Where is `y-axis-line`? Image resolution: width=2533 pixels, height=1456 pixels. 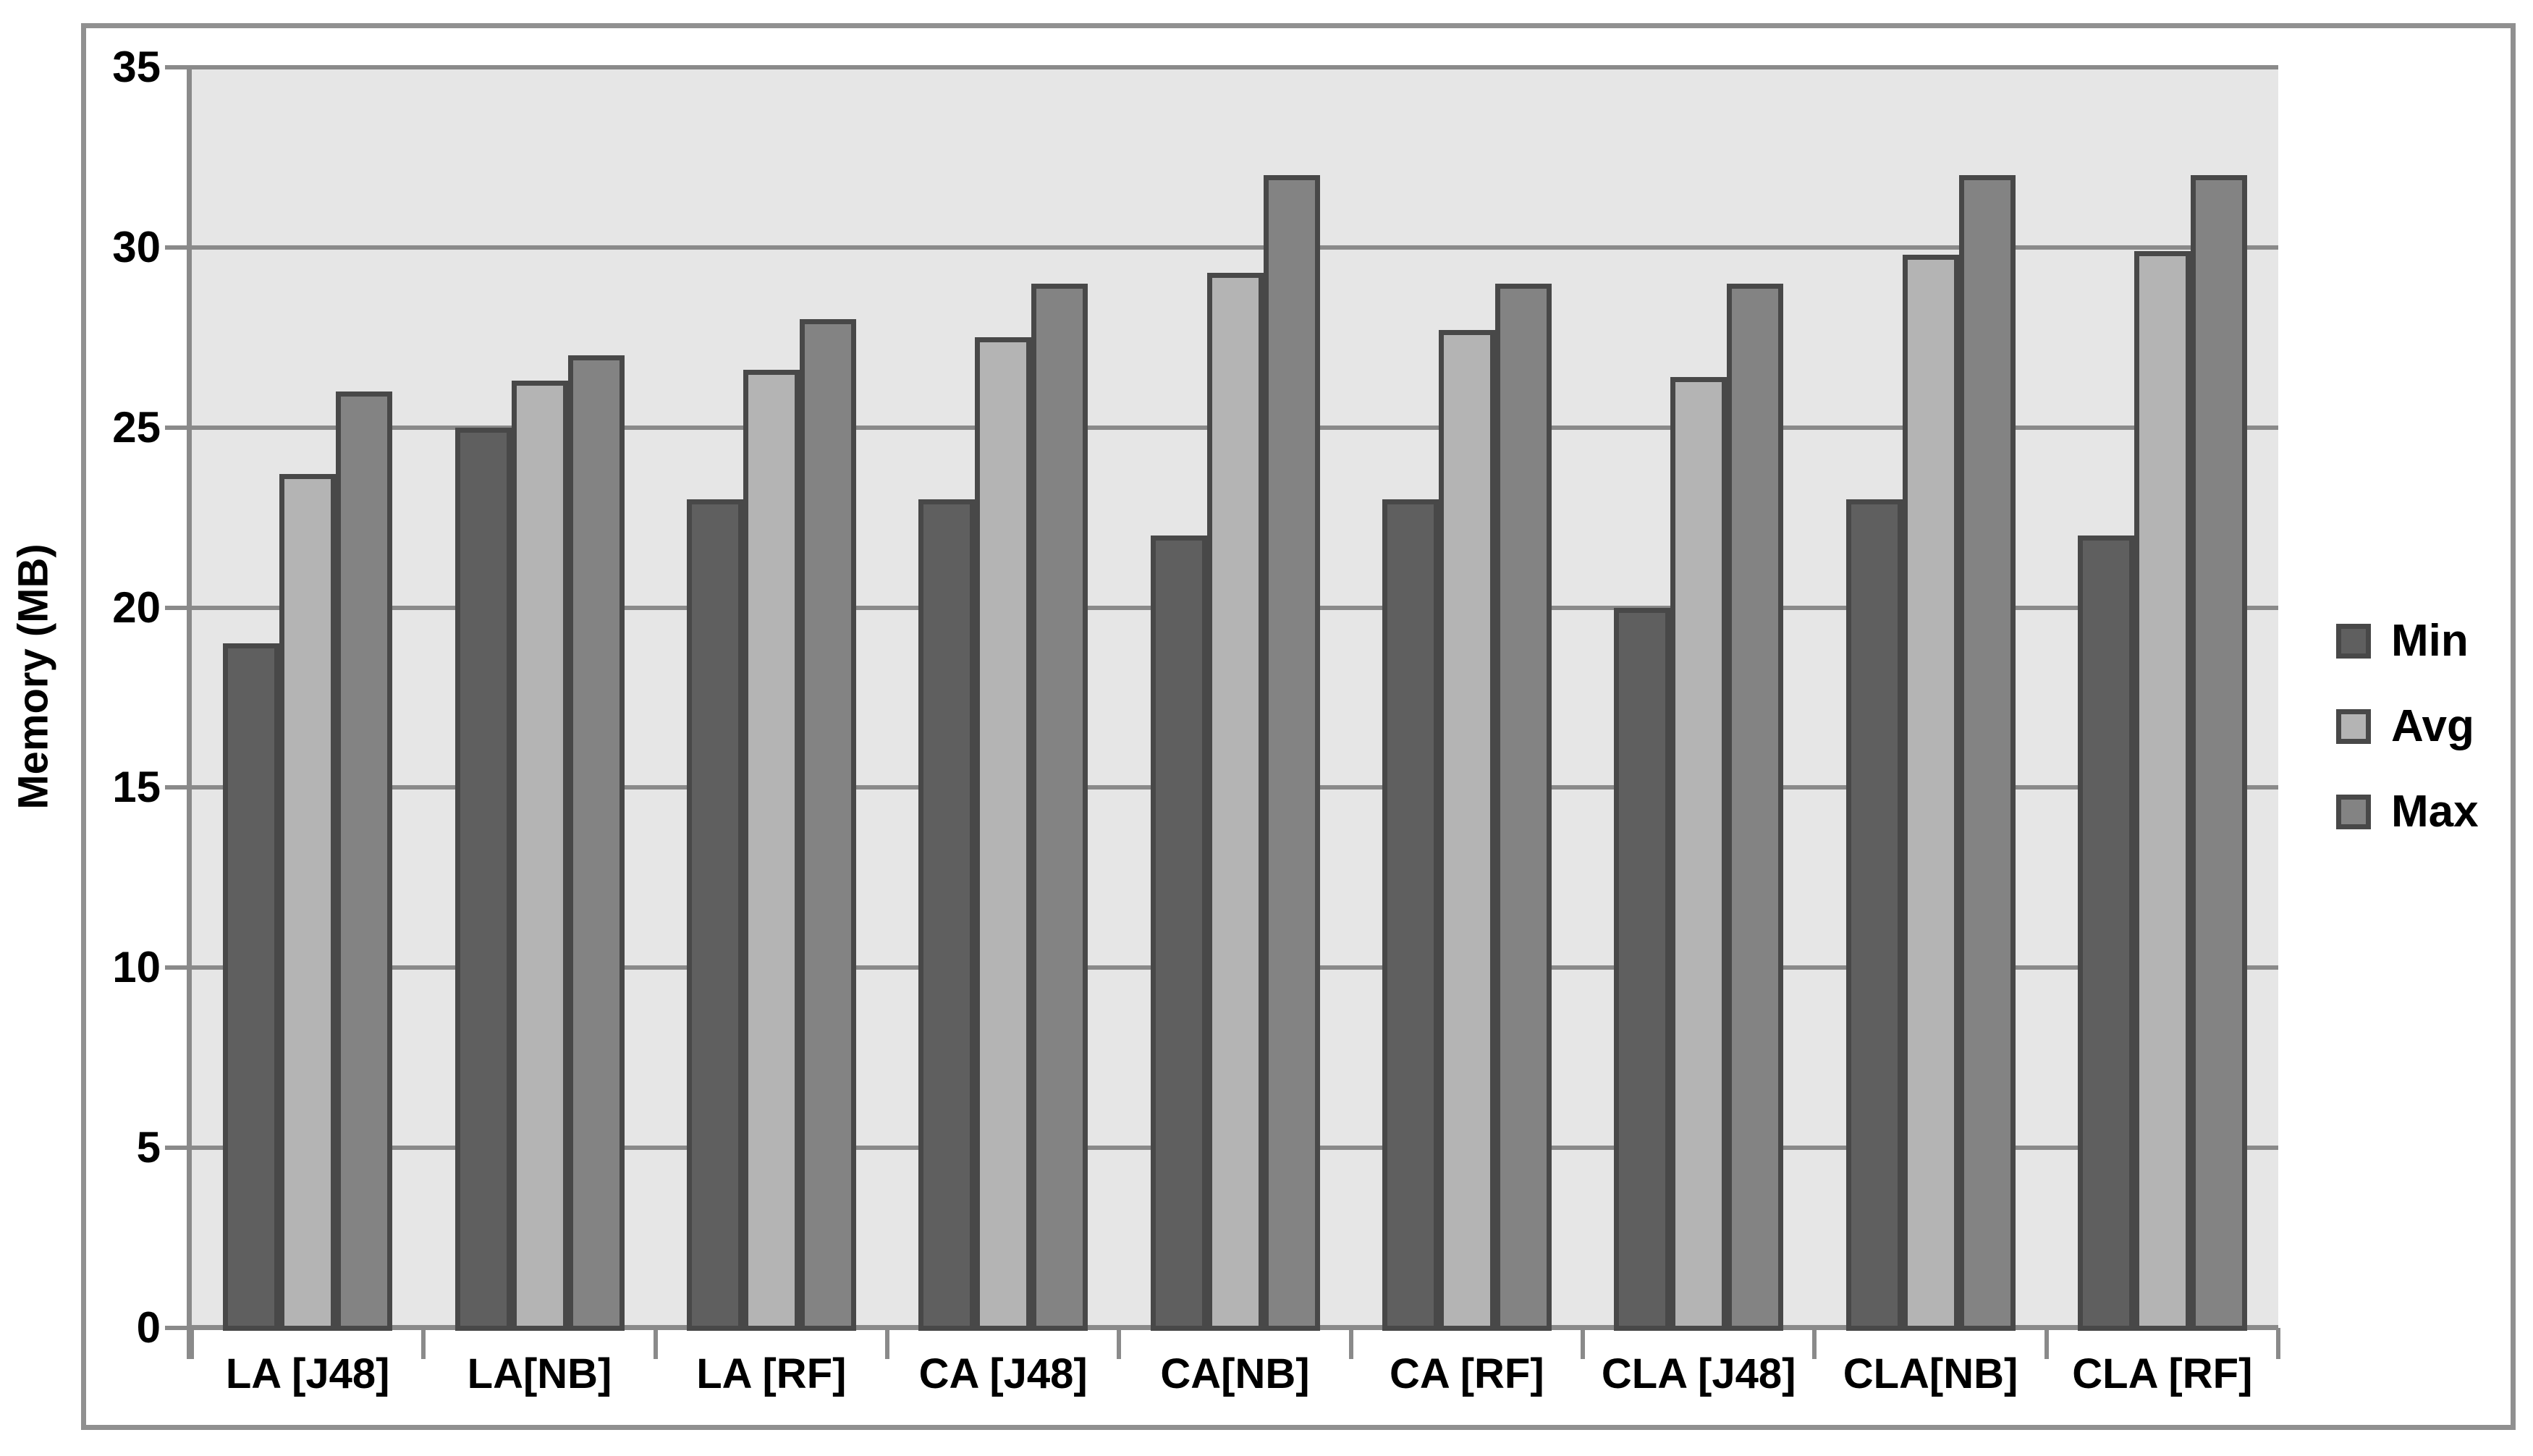
y-axis-line is located at coordinates (190, 713).